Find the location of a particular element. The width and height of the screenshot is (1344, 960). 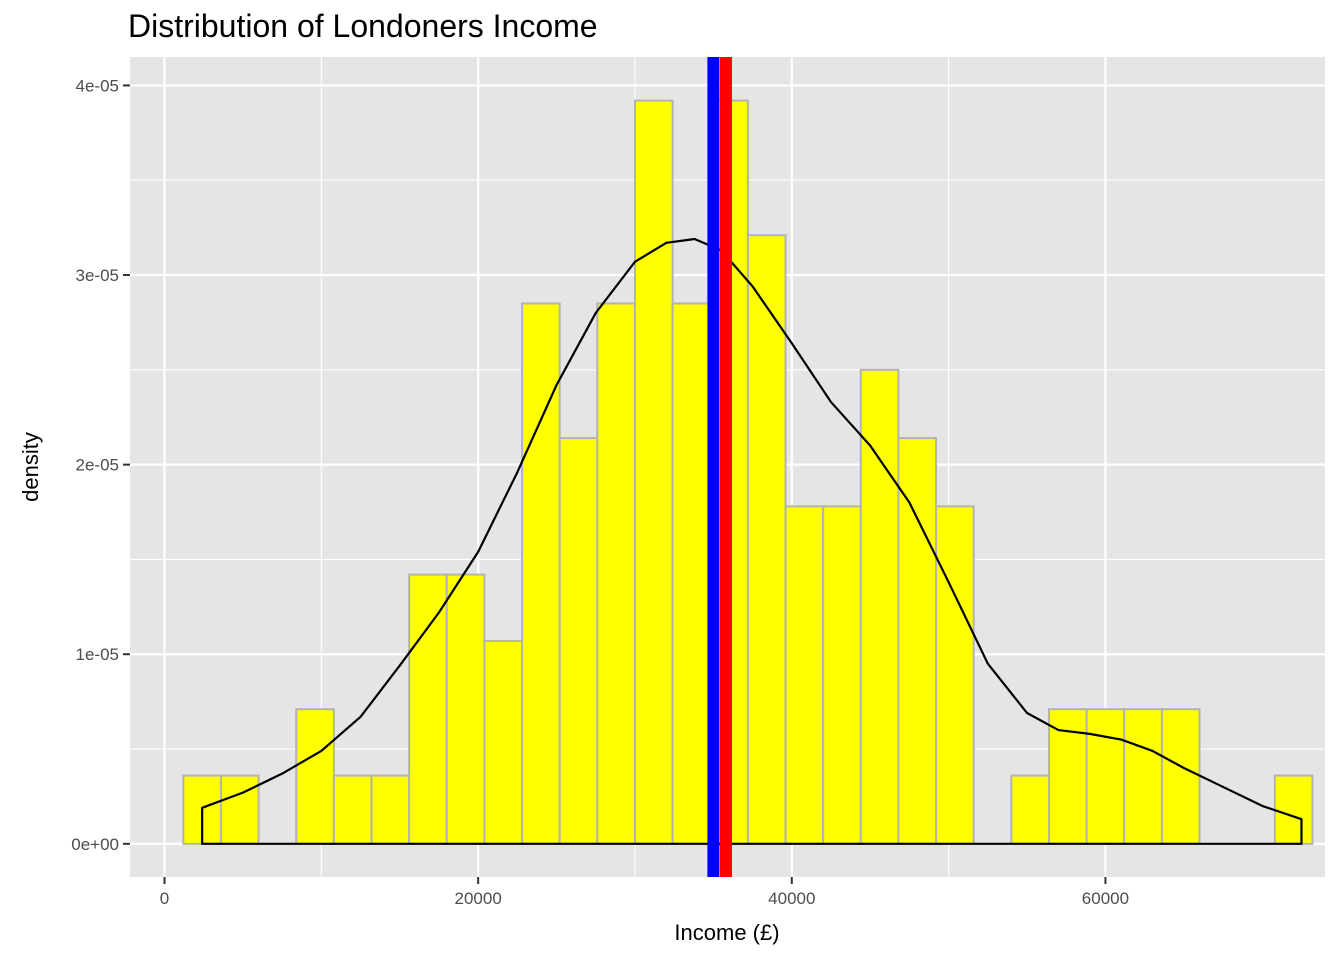

x-tick-label: 20000 is located at coordinates (478, 898).